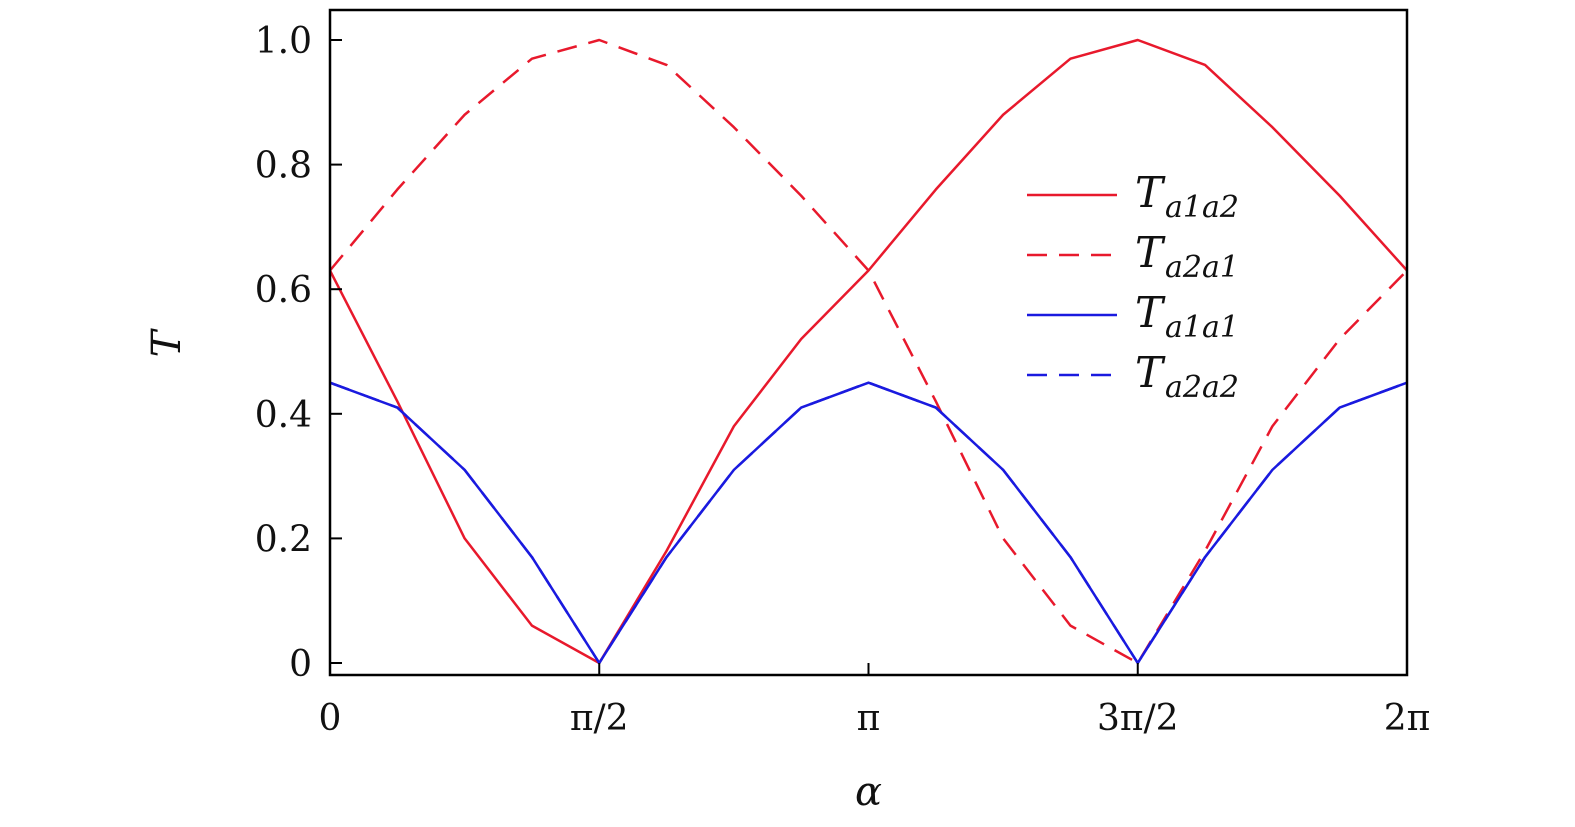 The image size is (1575, 827). What do you see at coordinates (869, 718) in the screenshot?
I see `x-tick-label: π` at bounding box center [869, 718].